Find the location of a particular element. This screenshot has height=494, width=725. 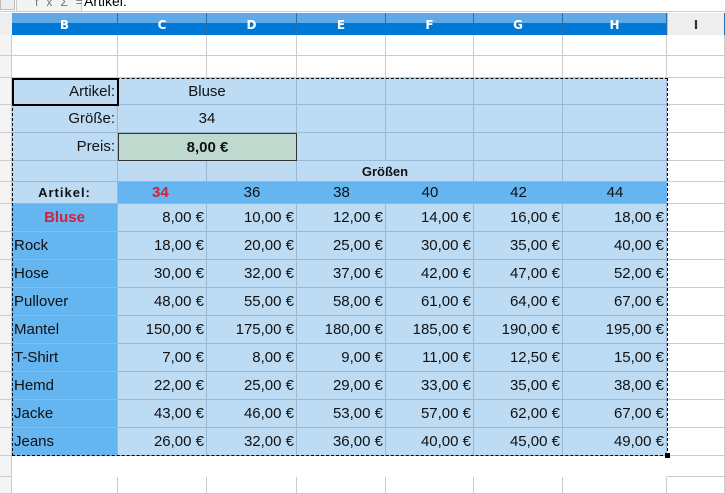

price-cell: 8,00 € is located at coordinates (252, 358).